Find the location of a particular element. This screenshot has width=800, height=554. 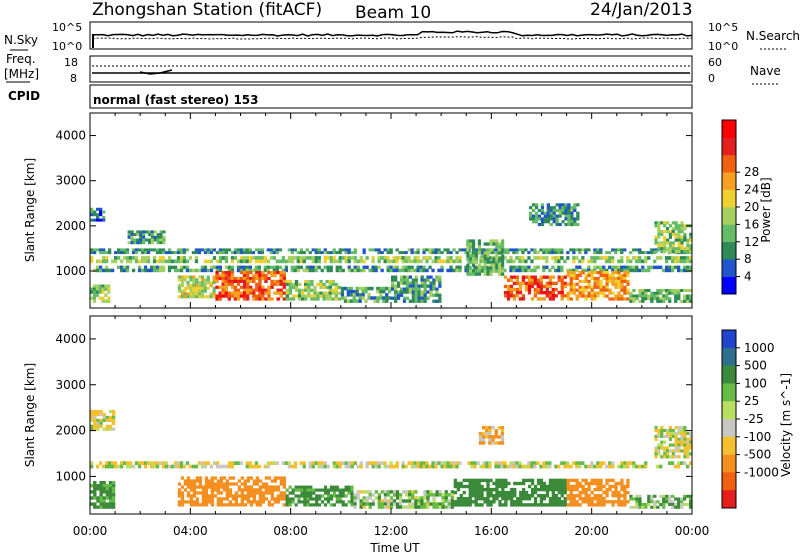

freq-left-tick-bottom: 8 is located at coordinates (73, 78).